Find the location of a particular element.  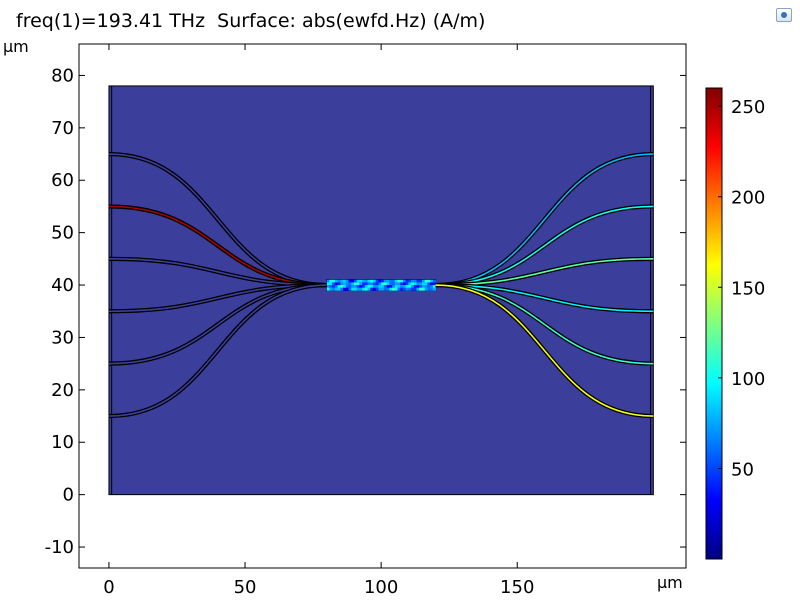

y-tick-label: 20 is located at coordinates (62, 390).